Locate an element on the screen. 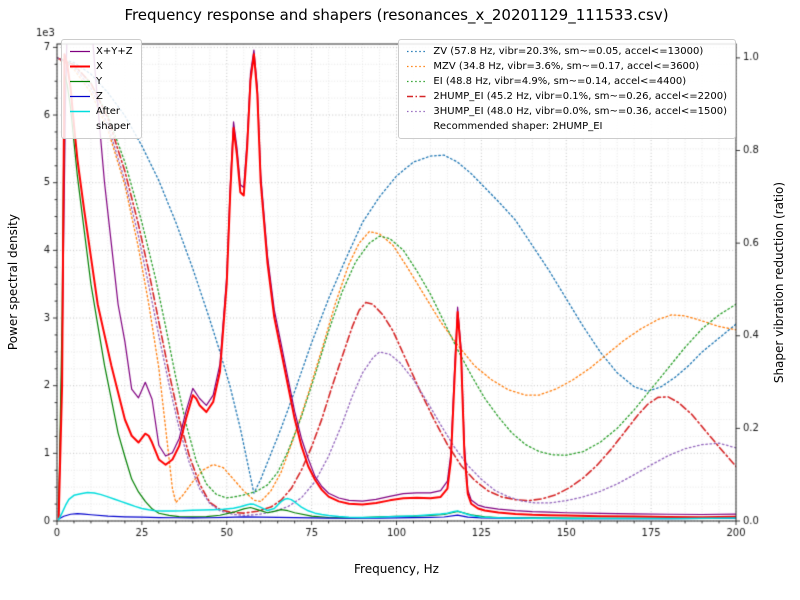  legend-psd: X+Y+Z X Y Z After shaper is located at coordinates (101, 89).